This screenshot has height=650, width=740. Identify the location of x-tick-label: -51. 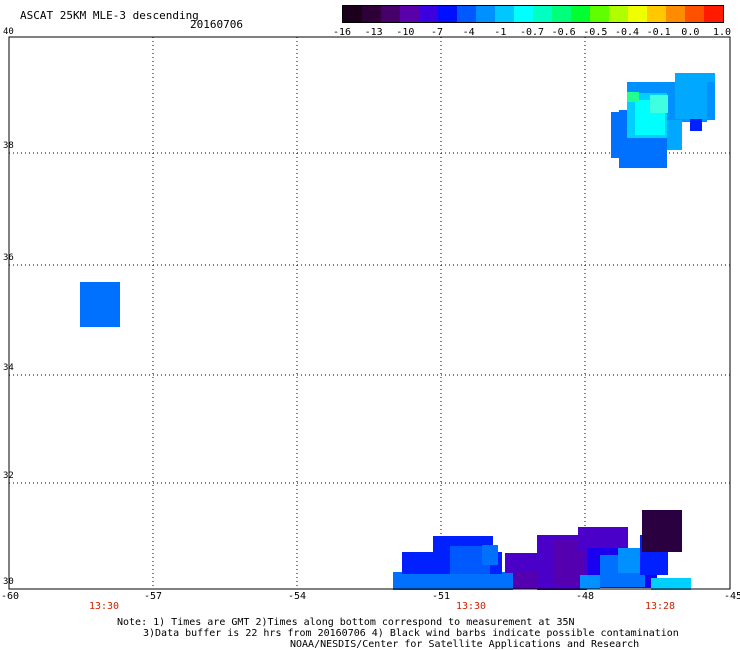
(441, 596).